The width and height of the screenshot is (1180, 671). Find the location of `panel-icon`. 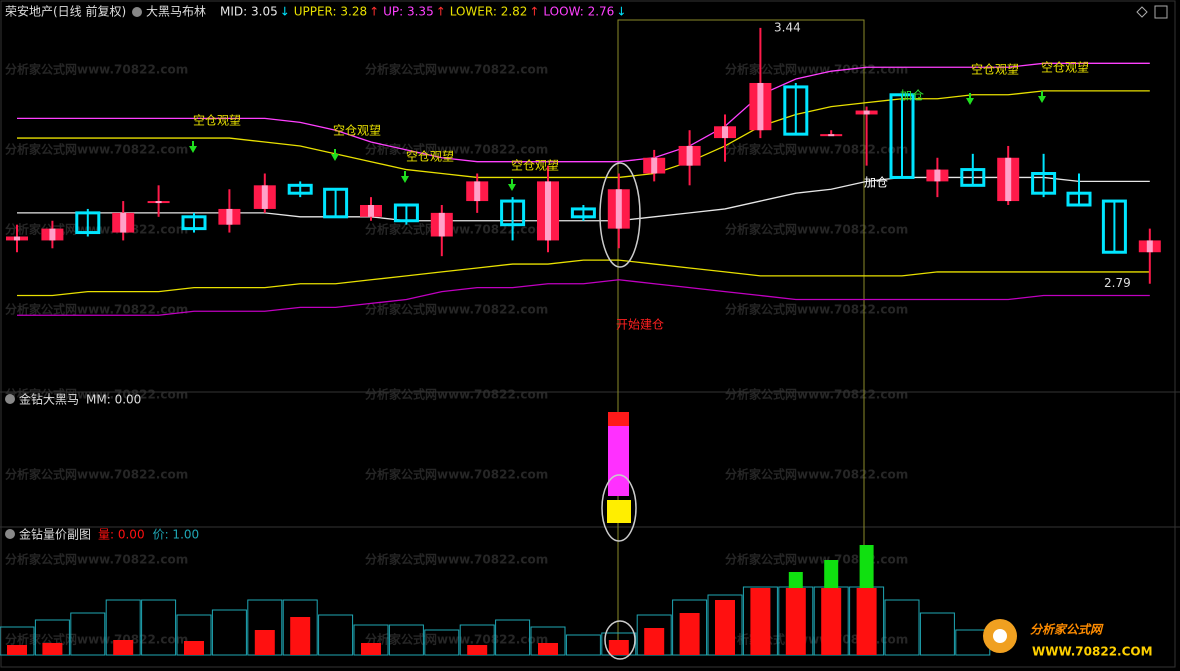

panel-icon is located at coordinates (10, 399).